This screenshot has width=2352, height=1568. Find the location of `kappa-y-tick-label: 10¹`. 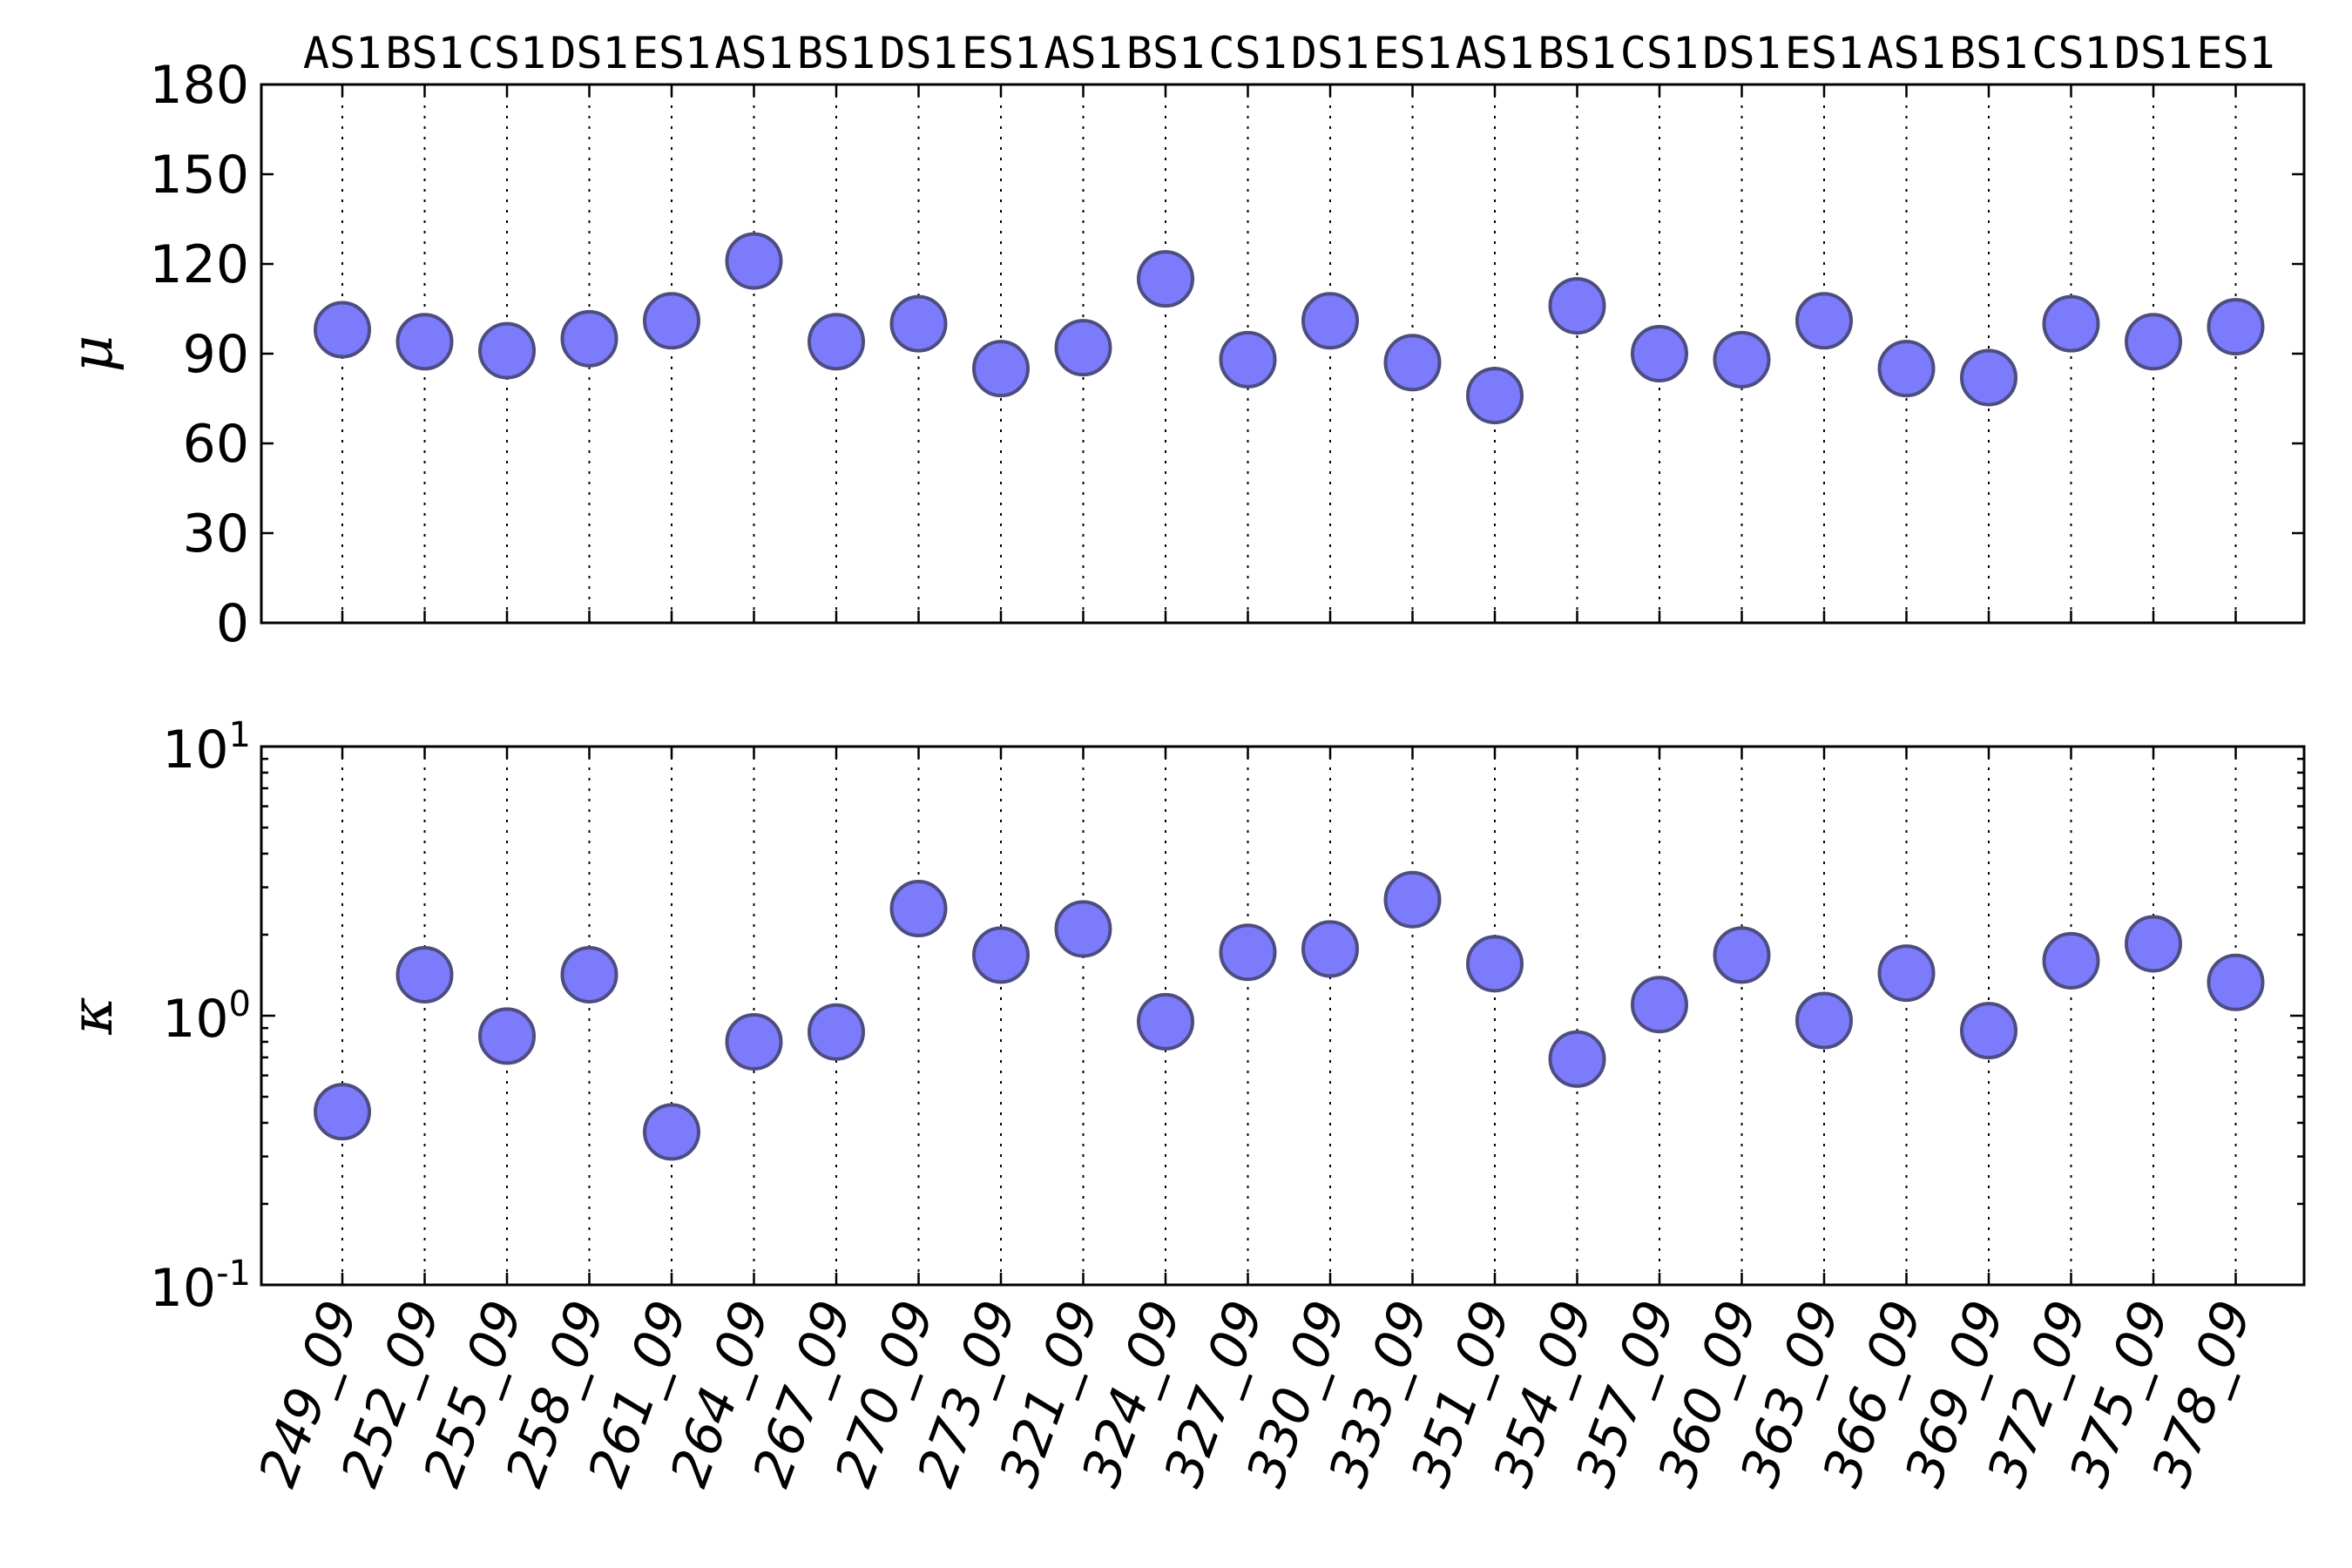

kappa-y-tick-label: 10¹ is located at coordinates (206, 748).